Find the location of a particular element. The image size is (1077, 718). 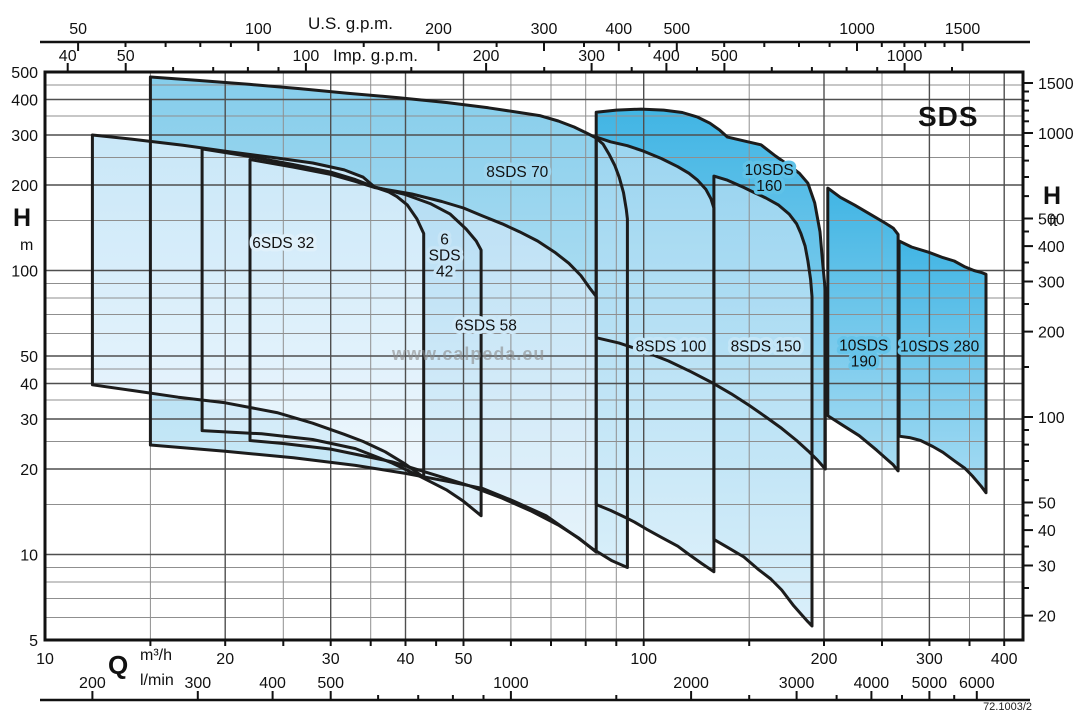

region-label-10sds-280: 10SDS 280 is located at coordinates (940, 347).